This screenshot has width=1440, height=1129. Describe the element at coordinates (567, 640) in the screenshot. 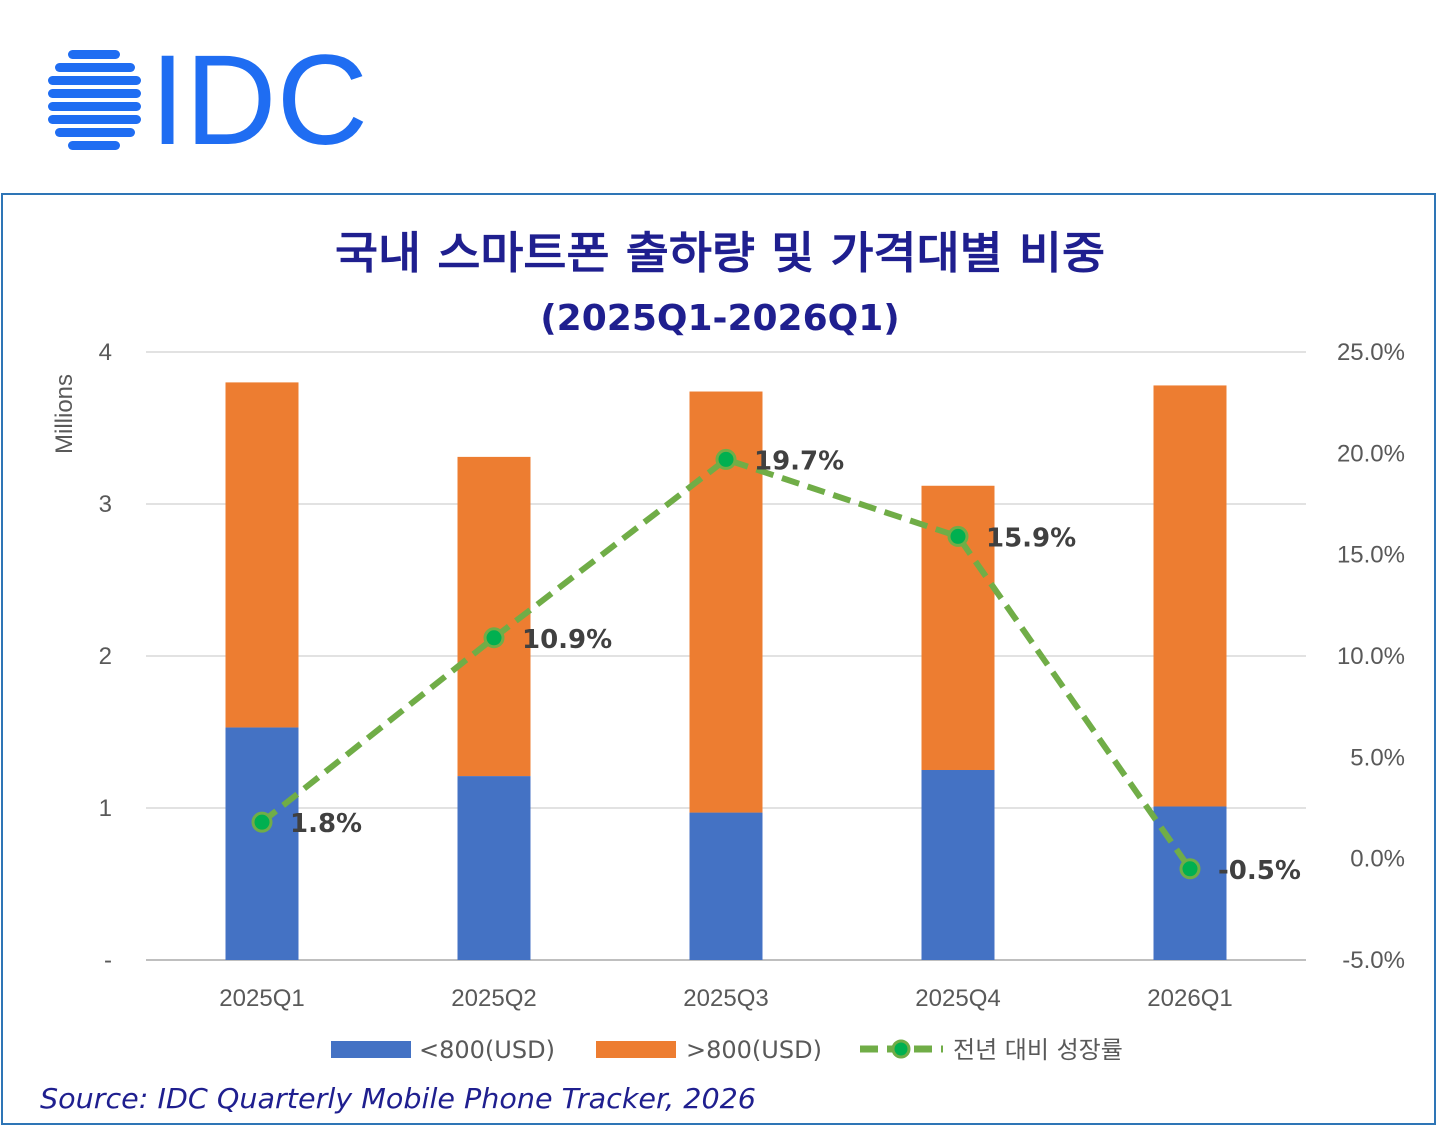

I see `growth-data-label: 10.9%` at that location.